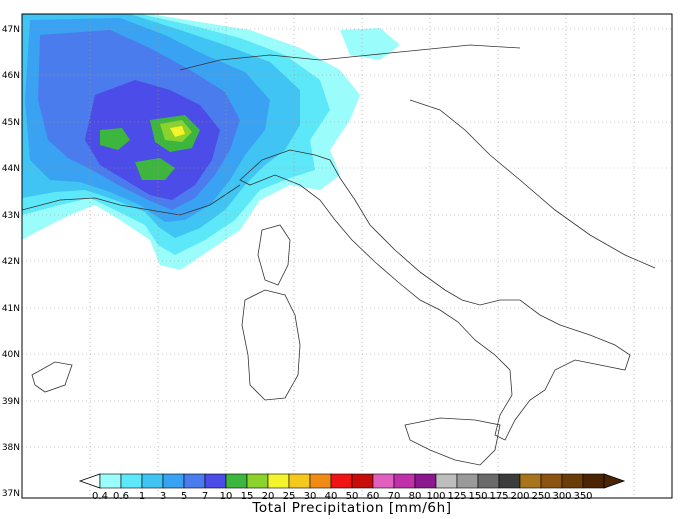 The image size is (696, 519). I want to click on precip-level-indigo, so click(152, 140).